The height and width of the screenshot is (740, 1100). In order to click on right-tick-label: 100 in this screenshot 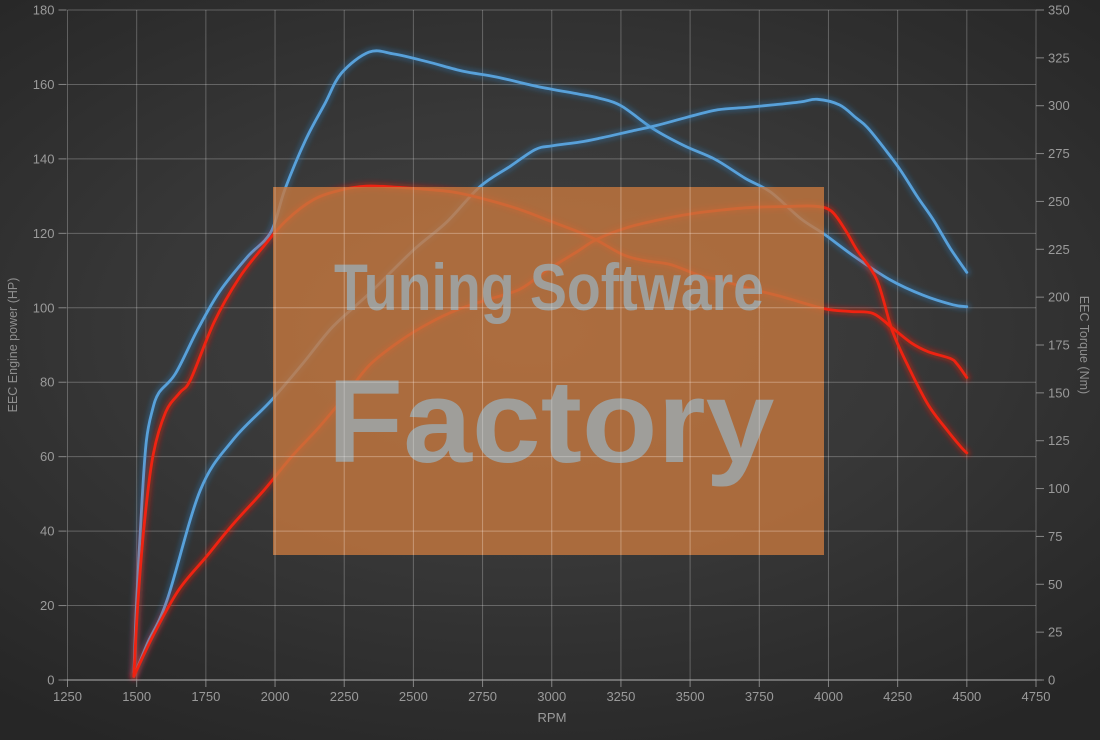, I will do `click(1059, 488)`.